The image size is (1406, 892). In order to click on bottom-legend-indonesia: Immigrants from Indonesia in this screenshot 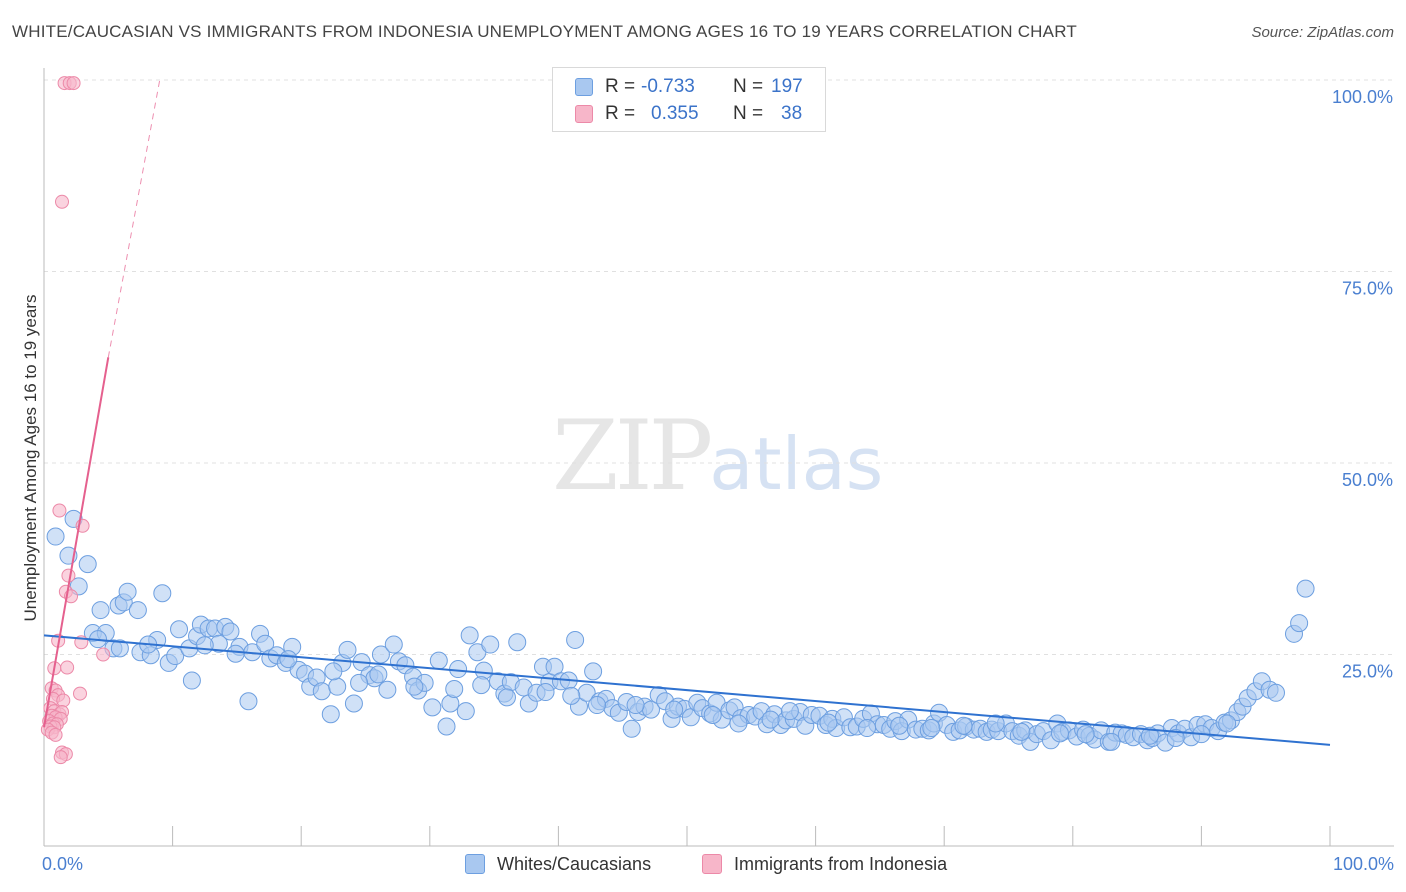, I will do `click(824, 864)`.